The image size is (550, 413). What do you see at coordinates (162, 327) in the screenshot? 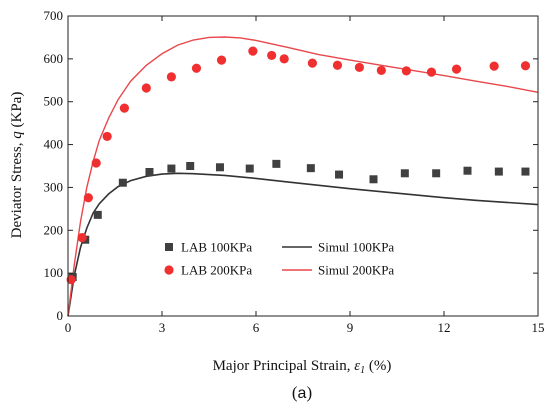
I see `x-tick-label: 3` at bounding box center [162, 327].